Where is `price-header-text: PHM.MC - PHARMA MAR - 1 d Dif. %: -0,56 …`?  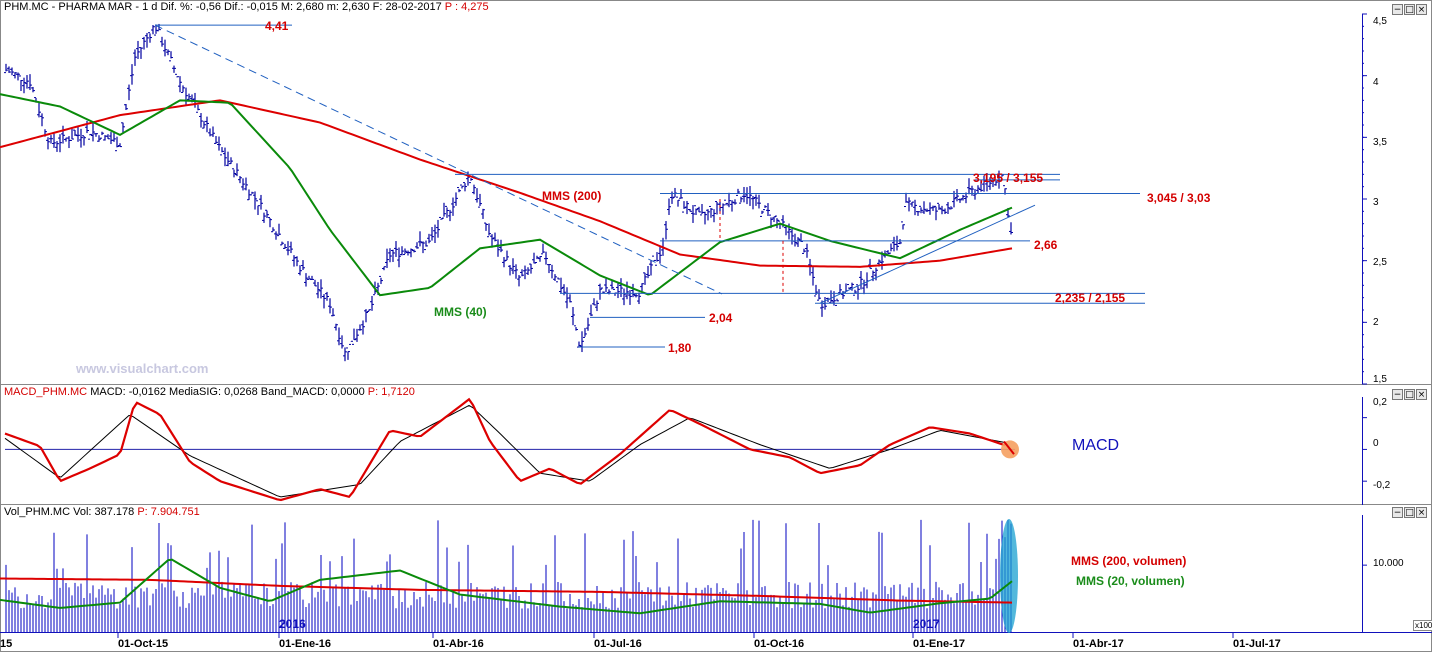 price-header-text: PHM.MC - PHARMA MAR - 1 d Dif. %: -0,56 … is located at coordinates (223, 7).